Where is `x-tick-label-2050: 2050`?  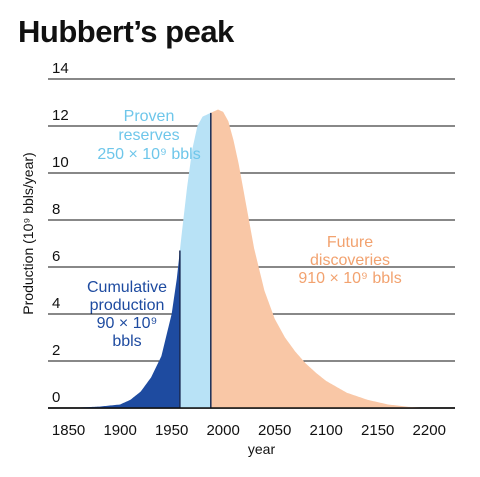
x-tick-label-2050: 2050 is located at coordinates (274, 430).